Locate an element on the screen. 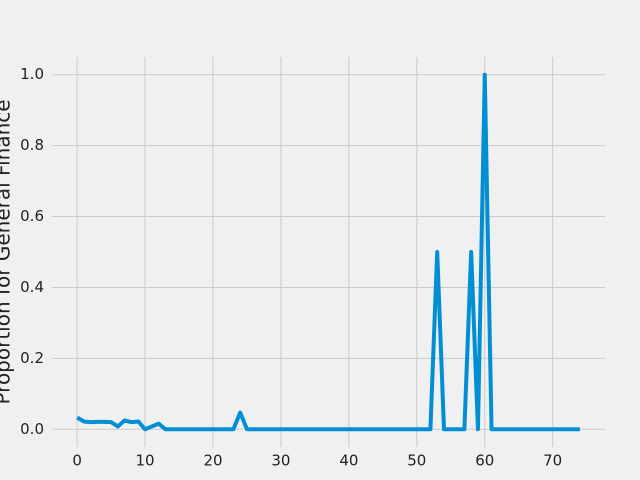 This screenshot has height=480, width=640. x-tick-label: 70 is located at coordinates (552, 461).